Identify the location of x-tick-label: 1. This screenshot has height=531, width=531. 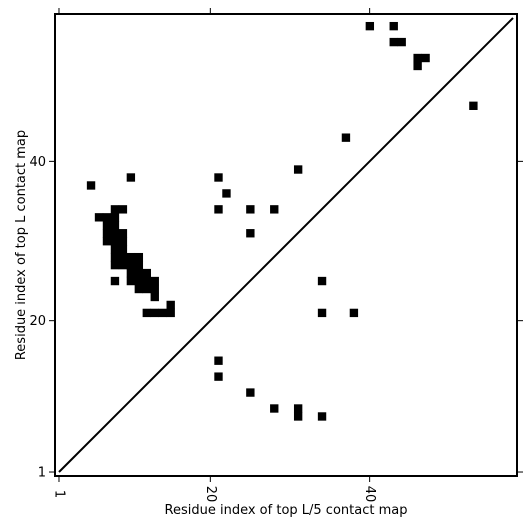
(58, 494).